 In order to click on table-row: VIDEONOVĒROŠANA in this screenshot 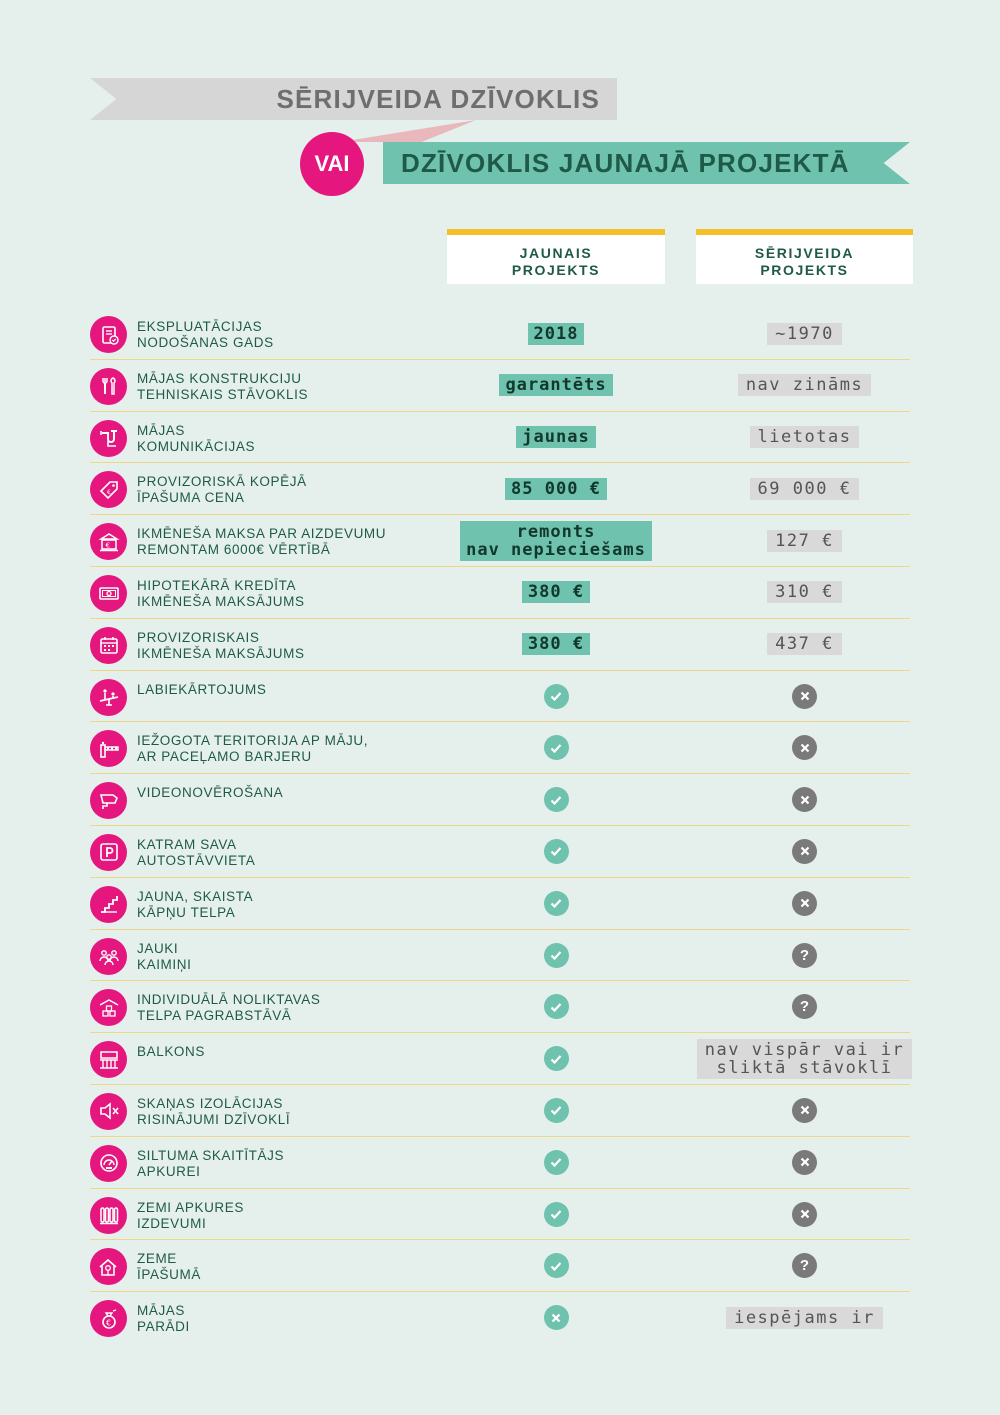, I will do `click(500, 800)`.